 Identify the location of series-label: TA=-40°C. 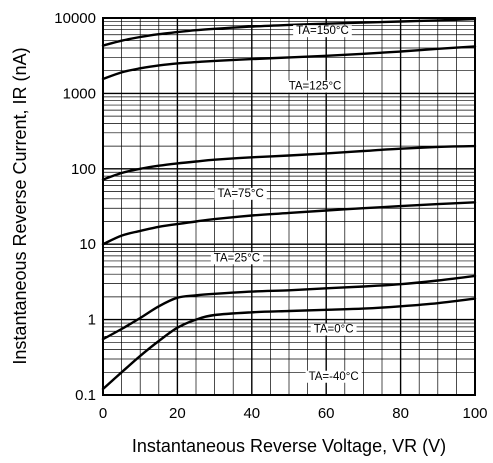
(334, 377).